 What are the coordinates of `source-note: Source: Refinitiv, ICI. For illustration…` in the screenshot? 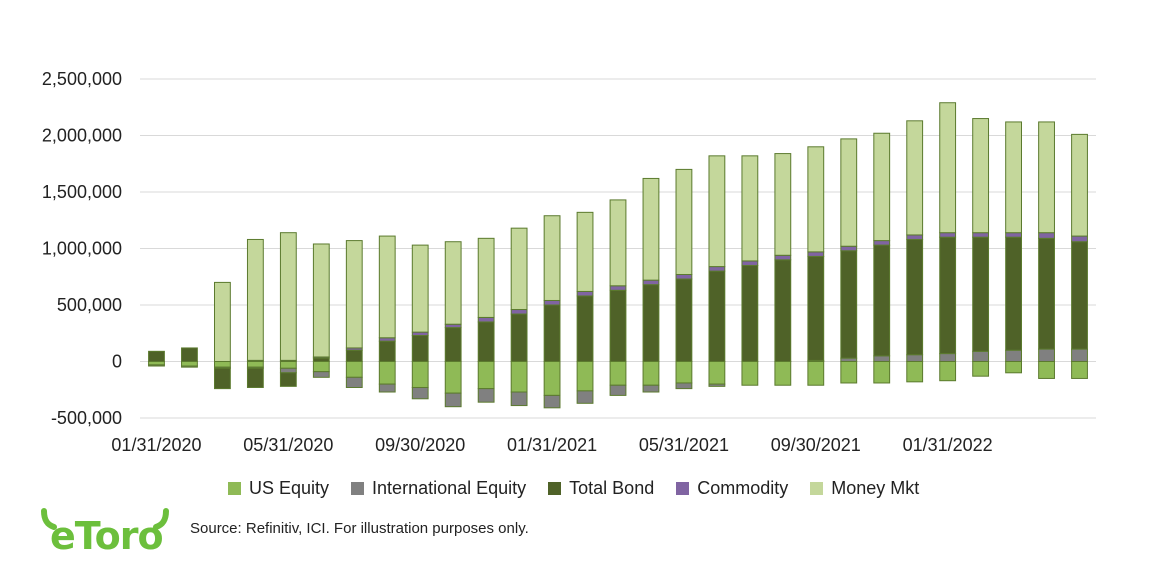 It's located at (359, 528).